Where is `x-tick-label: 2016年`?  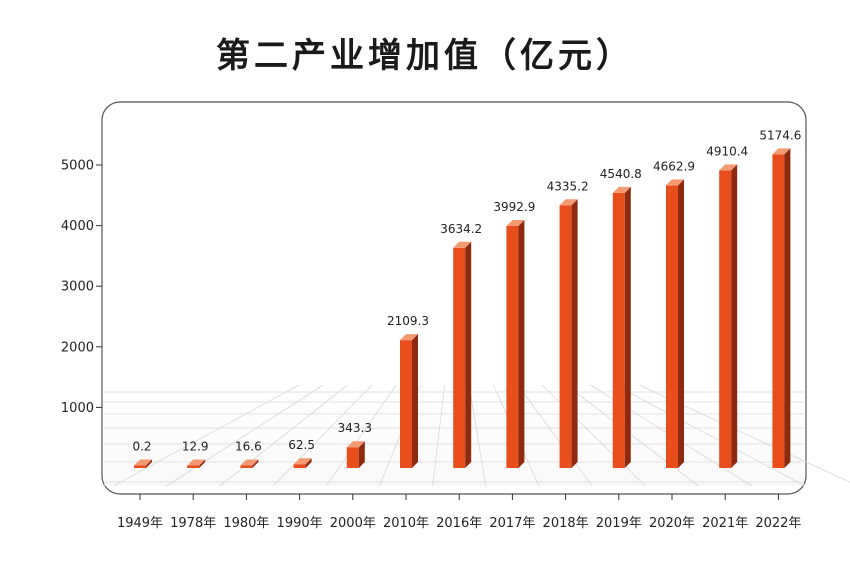 x-tick-label: 2016年 is located at coordinates (459, 523).